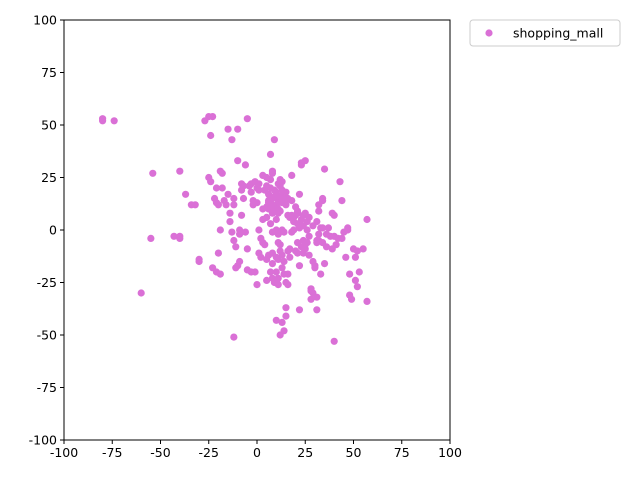 This screenshot has height=480, width=640. I want to click on legend-marker, so click(489, 33).